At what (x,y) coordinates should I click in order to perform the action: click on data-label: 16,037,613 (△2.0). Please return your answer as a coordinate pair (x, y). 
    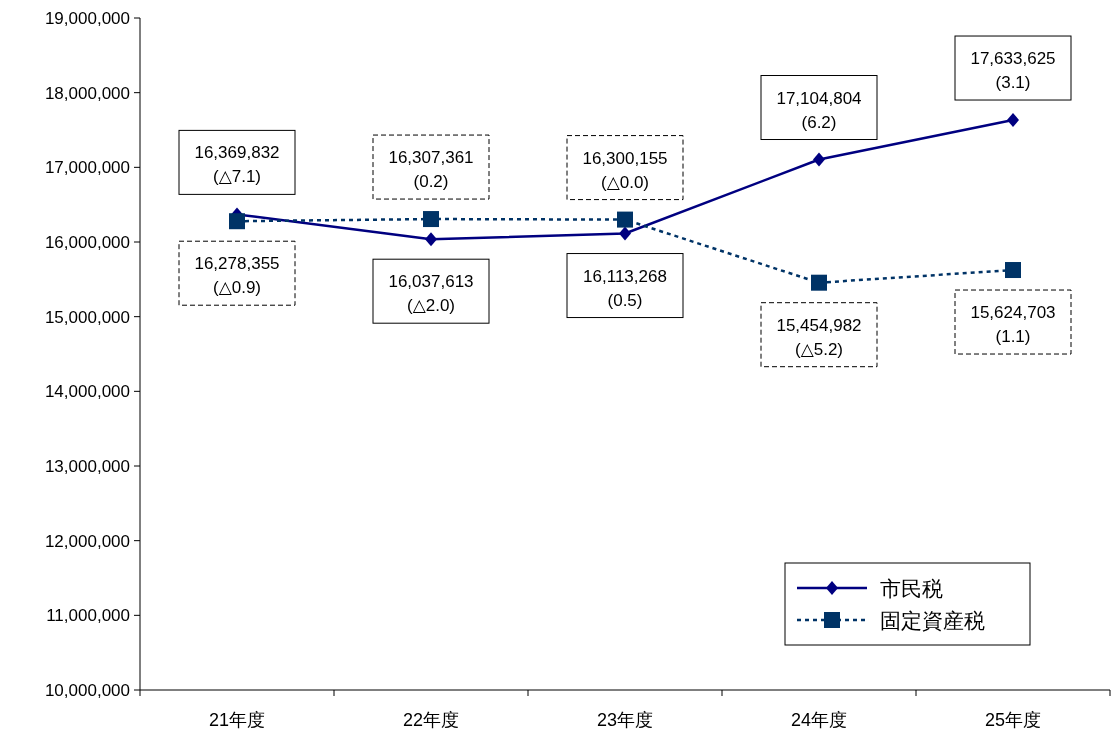
    Looking at the image, I should click on (431, 294).